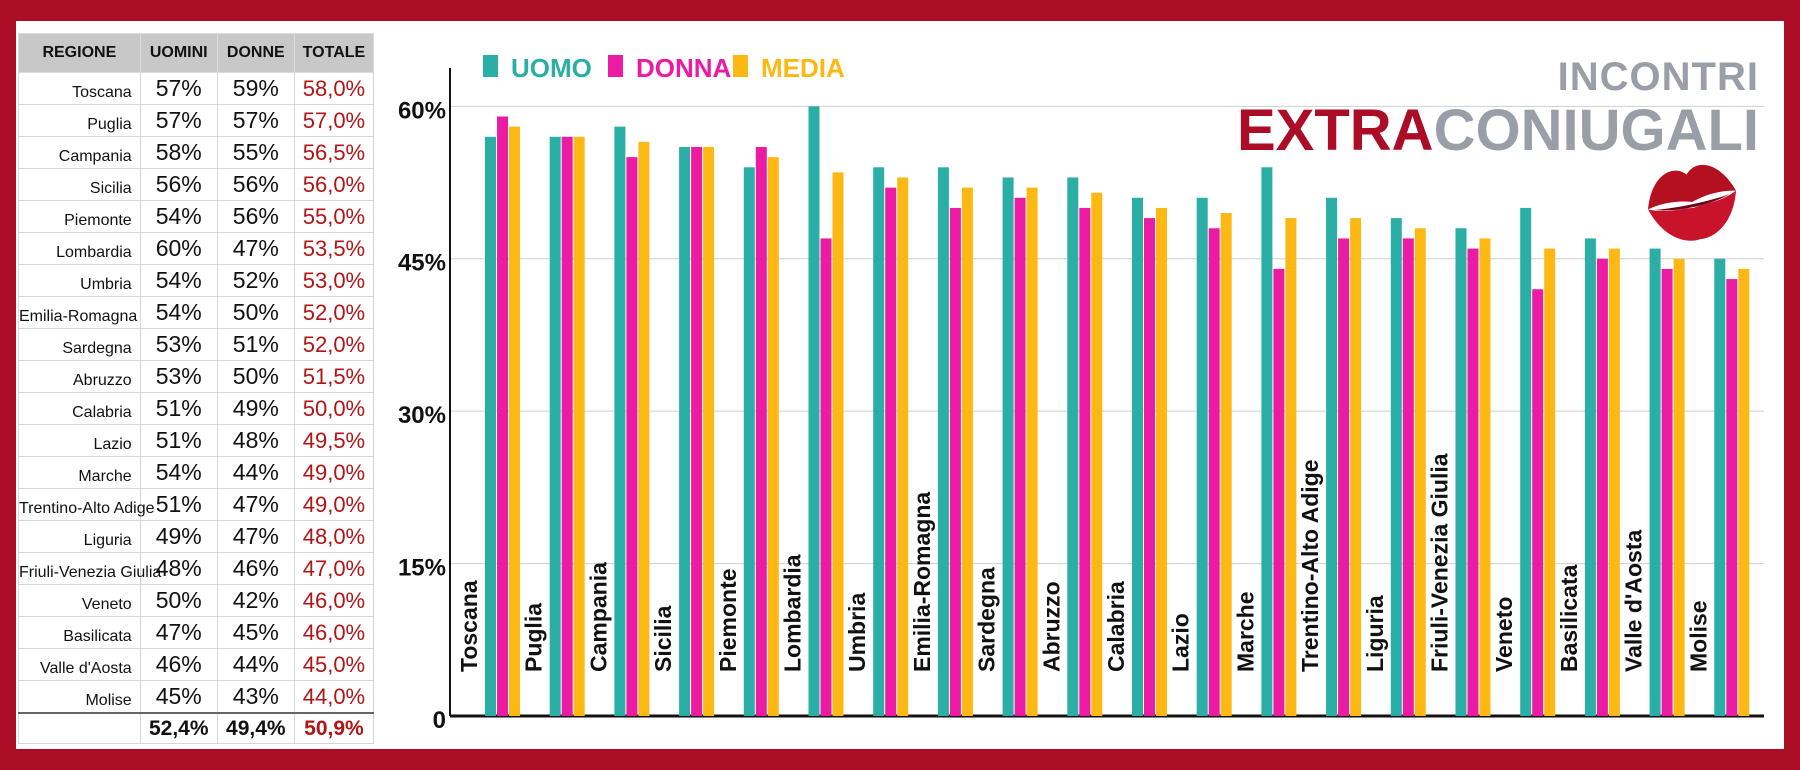  What do you see at coordinates (1335, 130) in the screenshot?
I see `logo-extra: EXTRA` at bounding box center [1335, 130].